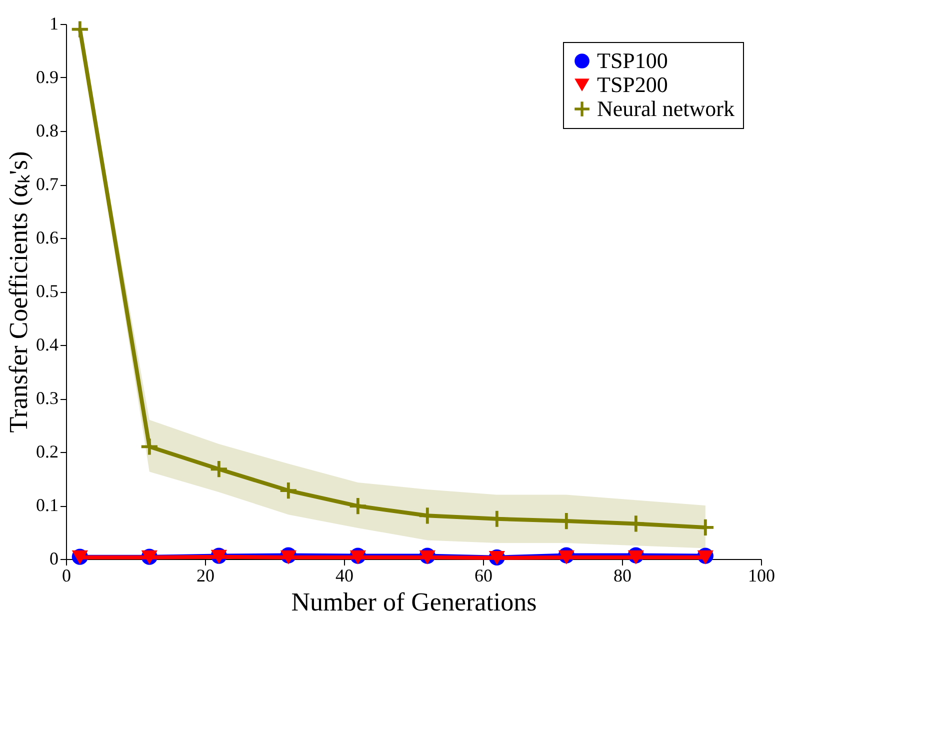 This screenshot has height=739, width=951. What do you see at coordinates (47, 452) in the screenshot?
I see `y-tick-label: 0.2` at bounding box center [47, 452].